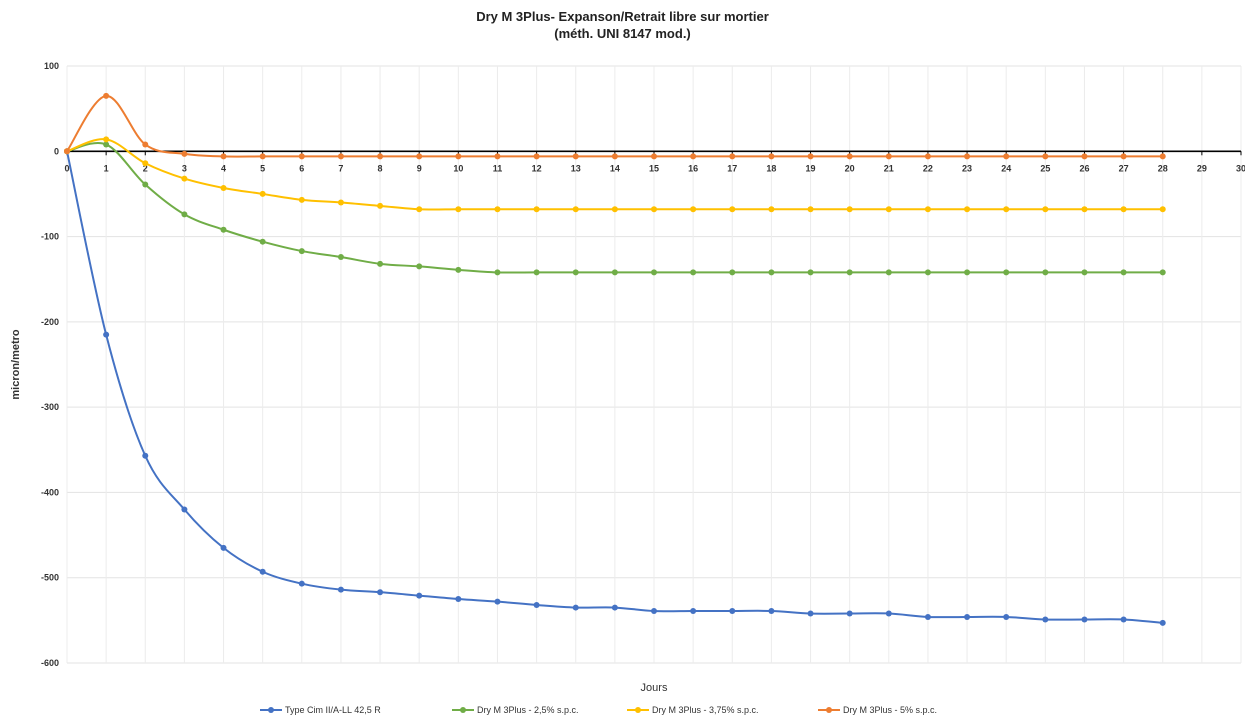 The width and height of the screenshot is (1245, 720). Describe the element at coordinates (705, 710) in the screenshot. I see `legend-entry: Dry M 3Plus - 3,75% s.p.c.` at that location.